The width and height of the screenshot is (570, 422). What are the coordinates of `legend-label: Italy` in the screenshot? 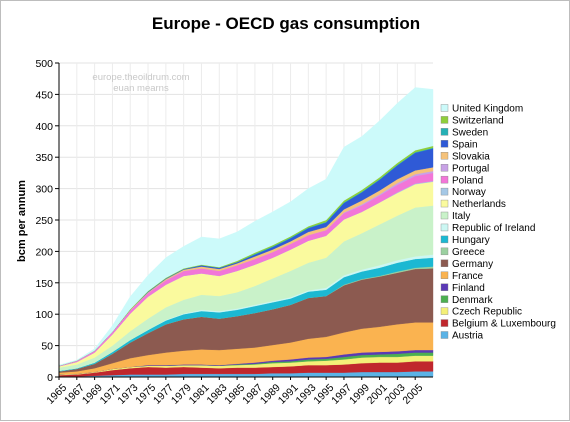 It's located at (461, 216).